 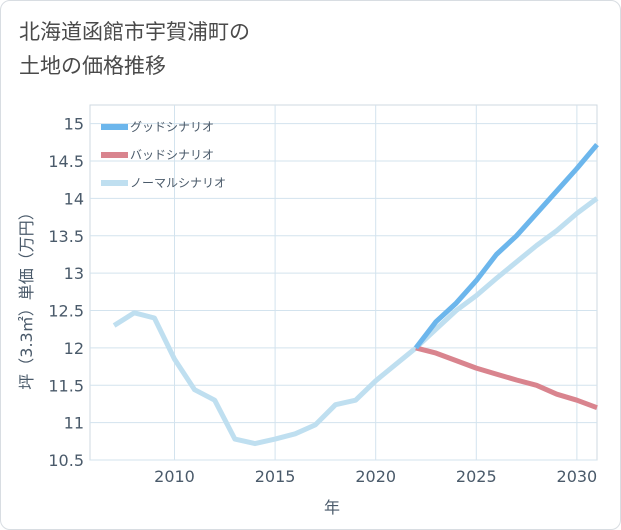 I want to click on legend-label-0: グッドシナリオ, so click(x=172, y=127).